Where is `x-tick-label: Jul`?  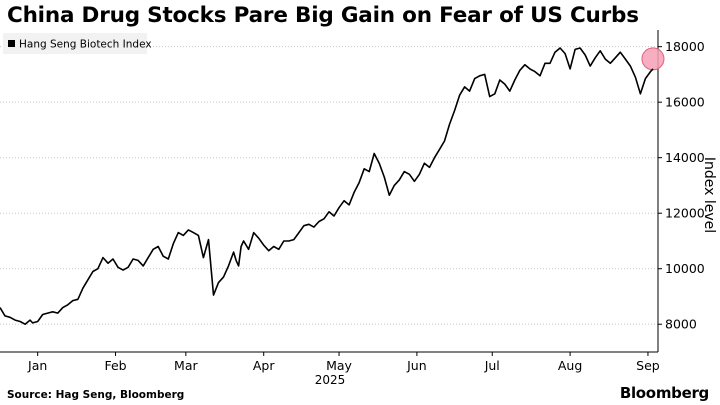 x-tick-label: Jul is located at coordinates (492, 365).